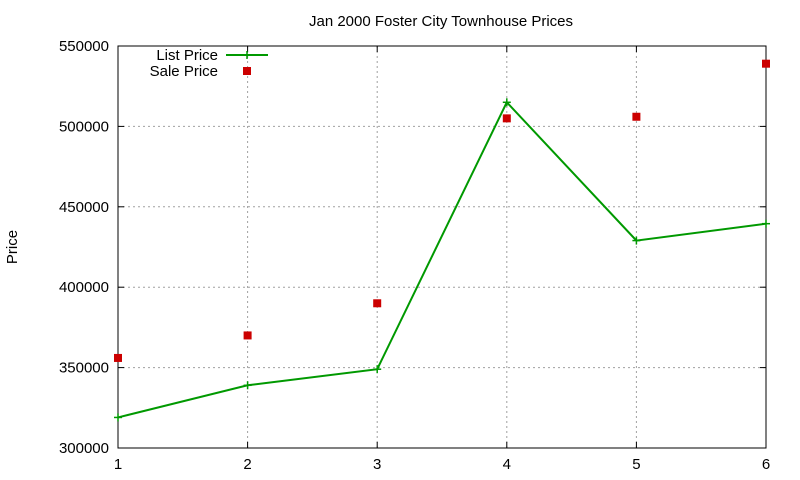 This screenshot has height=480, width=800. I want to click on x-tick-label: 3, so click(377, 464).